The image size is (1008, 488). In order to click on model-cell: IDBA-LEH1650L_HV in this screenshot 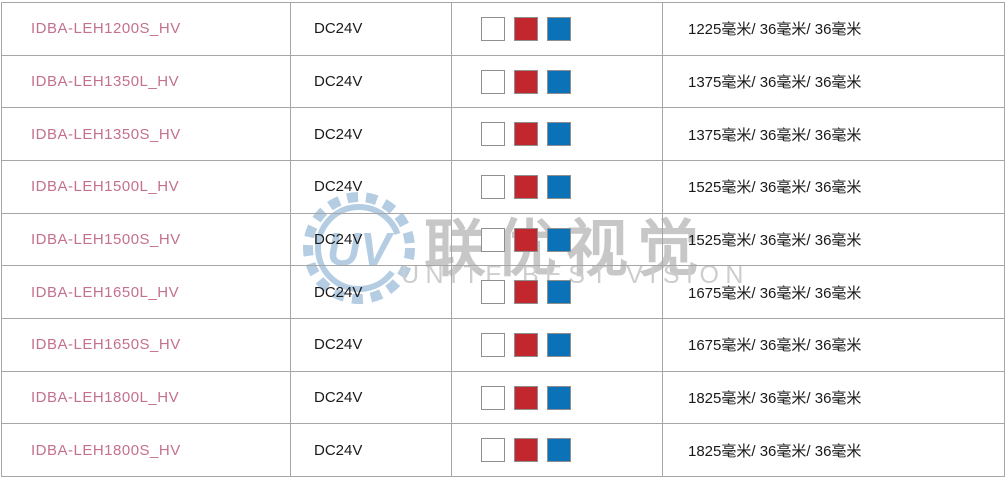, I will do `click(146, 292)`.